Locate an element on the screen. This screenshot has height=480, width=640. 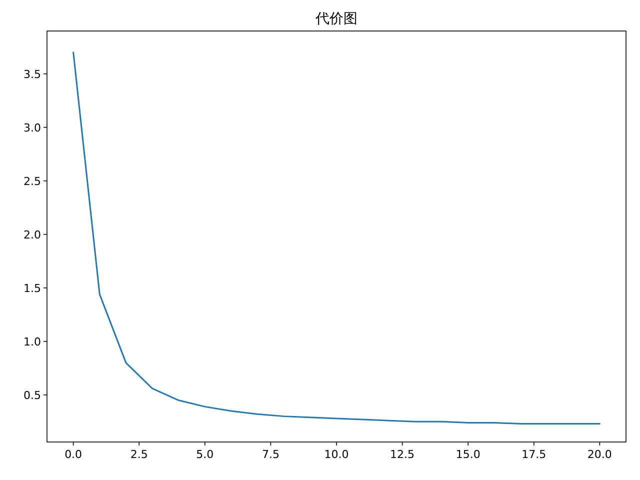
y-tick-label: 1.5 is located at coordinates (32, 288).